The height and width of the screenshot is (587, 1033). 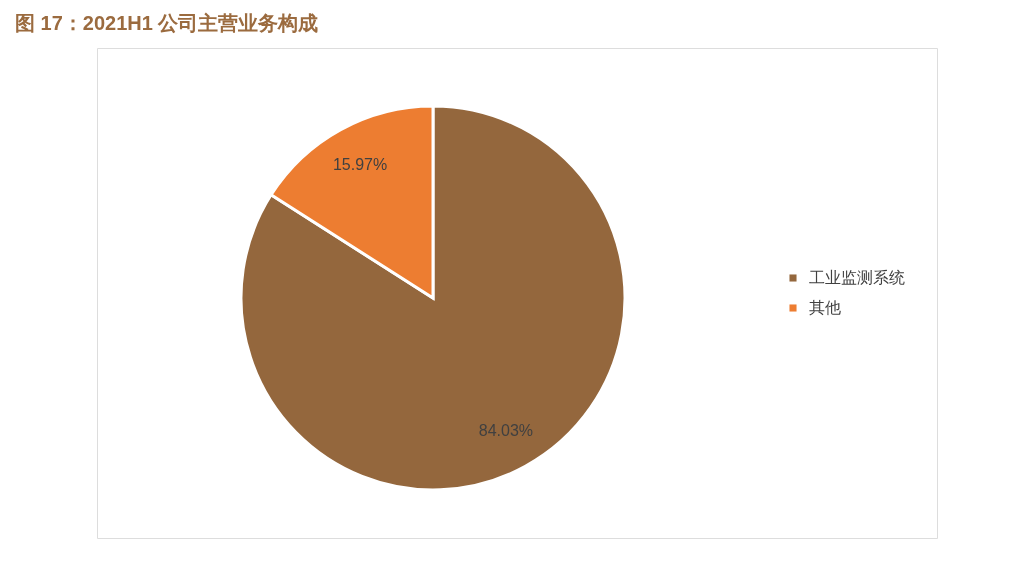 I want to click on data-label: 15.97%, so click(x=360, y=165).